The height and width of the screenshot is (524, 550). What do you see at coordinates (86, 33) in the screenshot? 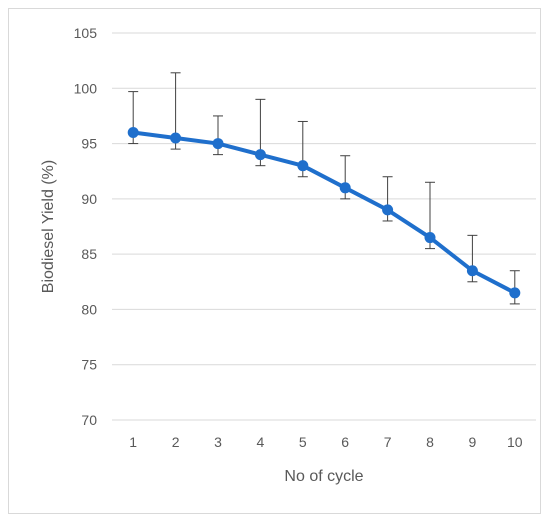
I see `y-tick-label: 105` at bounding box center [86, 33].